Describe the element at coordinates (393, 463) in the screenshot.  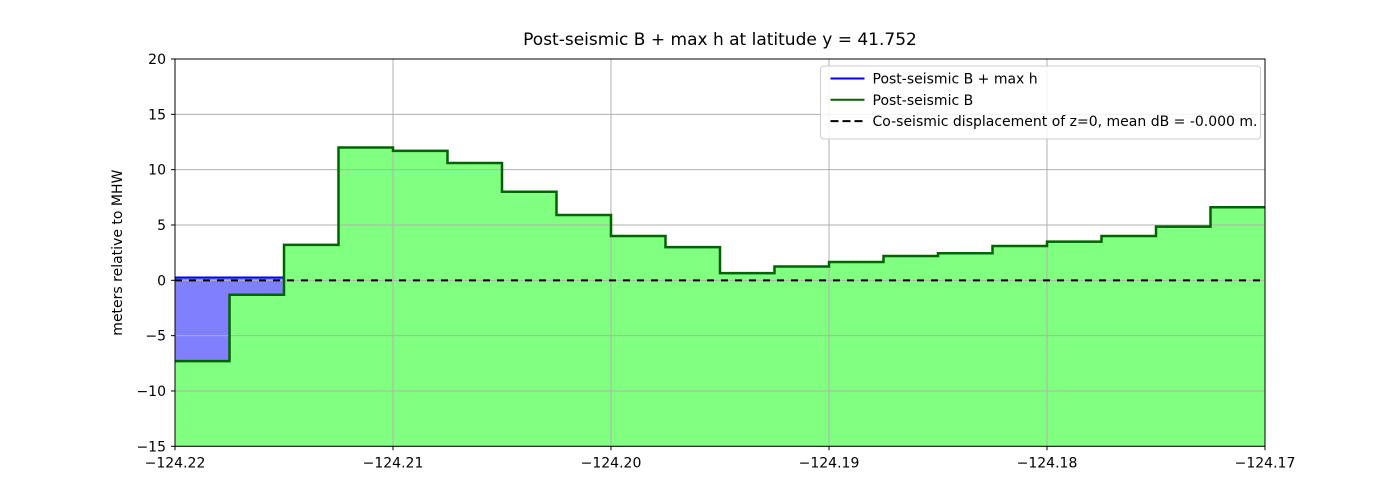
I see `x-tick-label: −124.21` at that location.